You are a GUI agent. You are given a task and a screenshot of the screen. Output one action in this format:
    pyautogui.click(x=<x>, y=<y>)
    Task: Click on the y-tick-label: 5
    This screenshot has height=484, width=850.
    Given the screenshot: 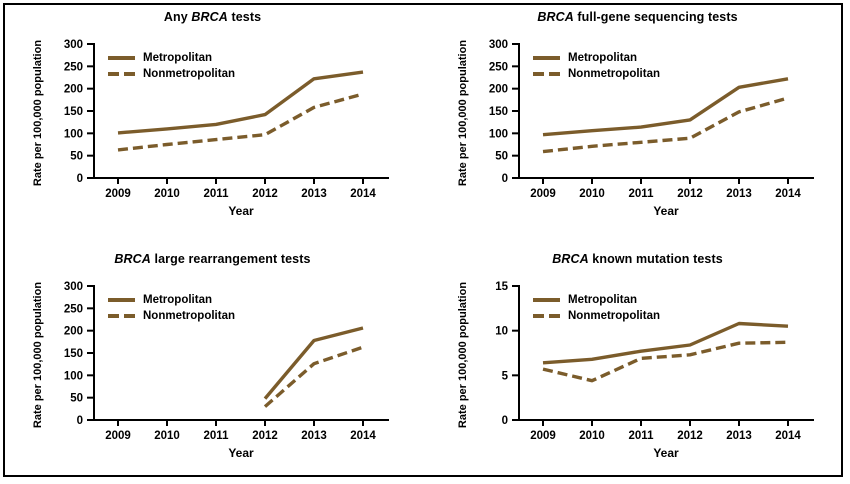 What is the action you would take?
    pyautogui.click(x=505, y=376)
    